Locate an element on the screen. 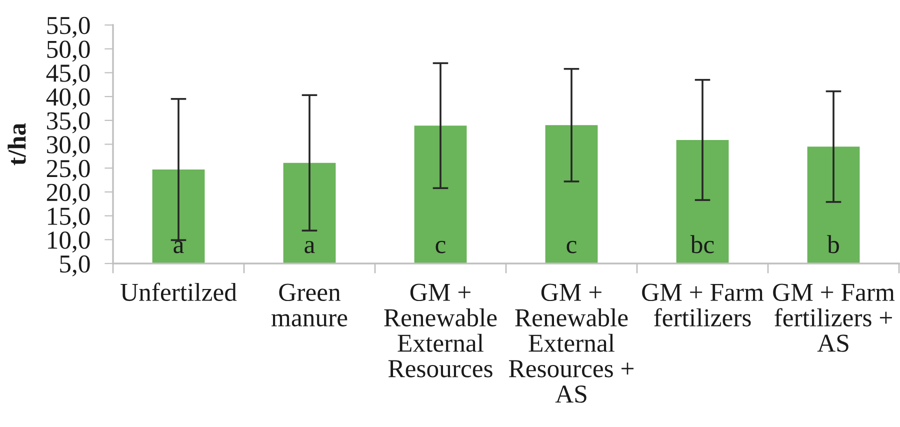 This screenshot has height=427, width=900. x-tick-label: Green manure is located at coordinates (310, 305).